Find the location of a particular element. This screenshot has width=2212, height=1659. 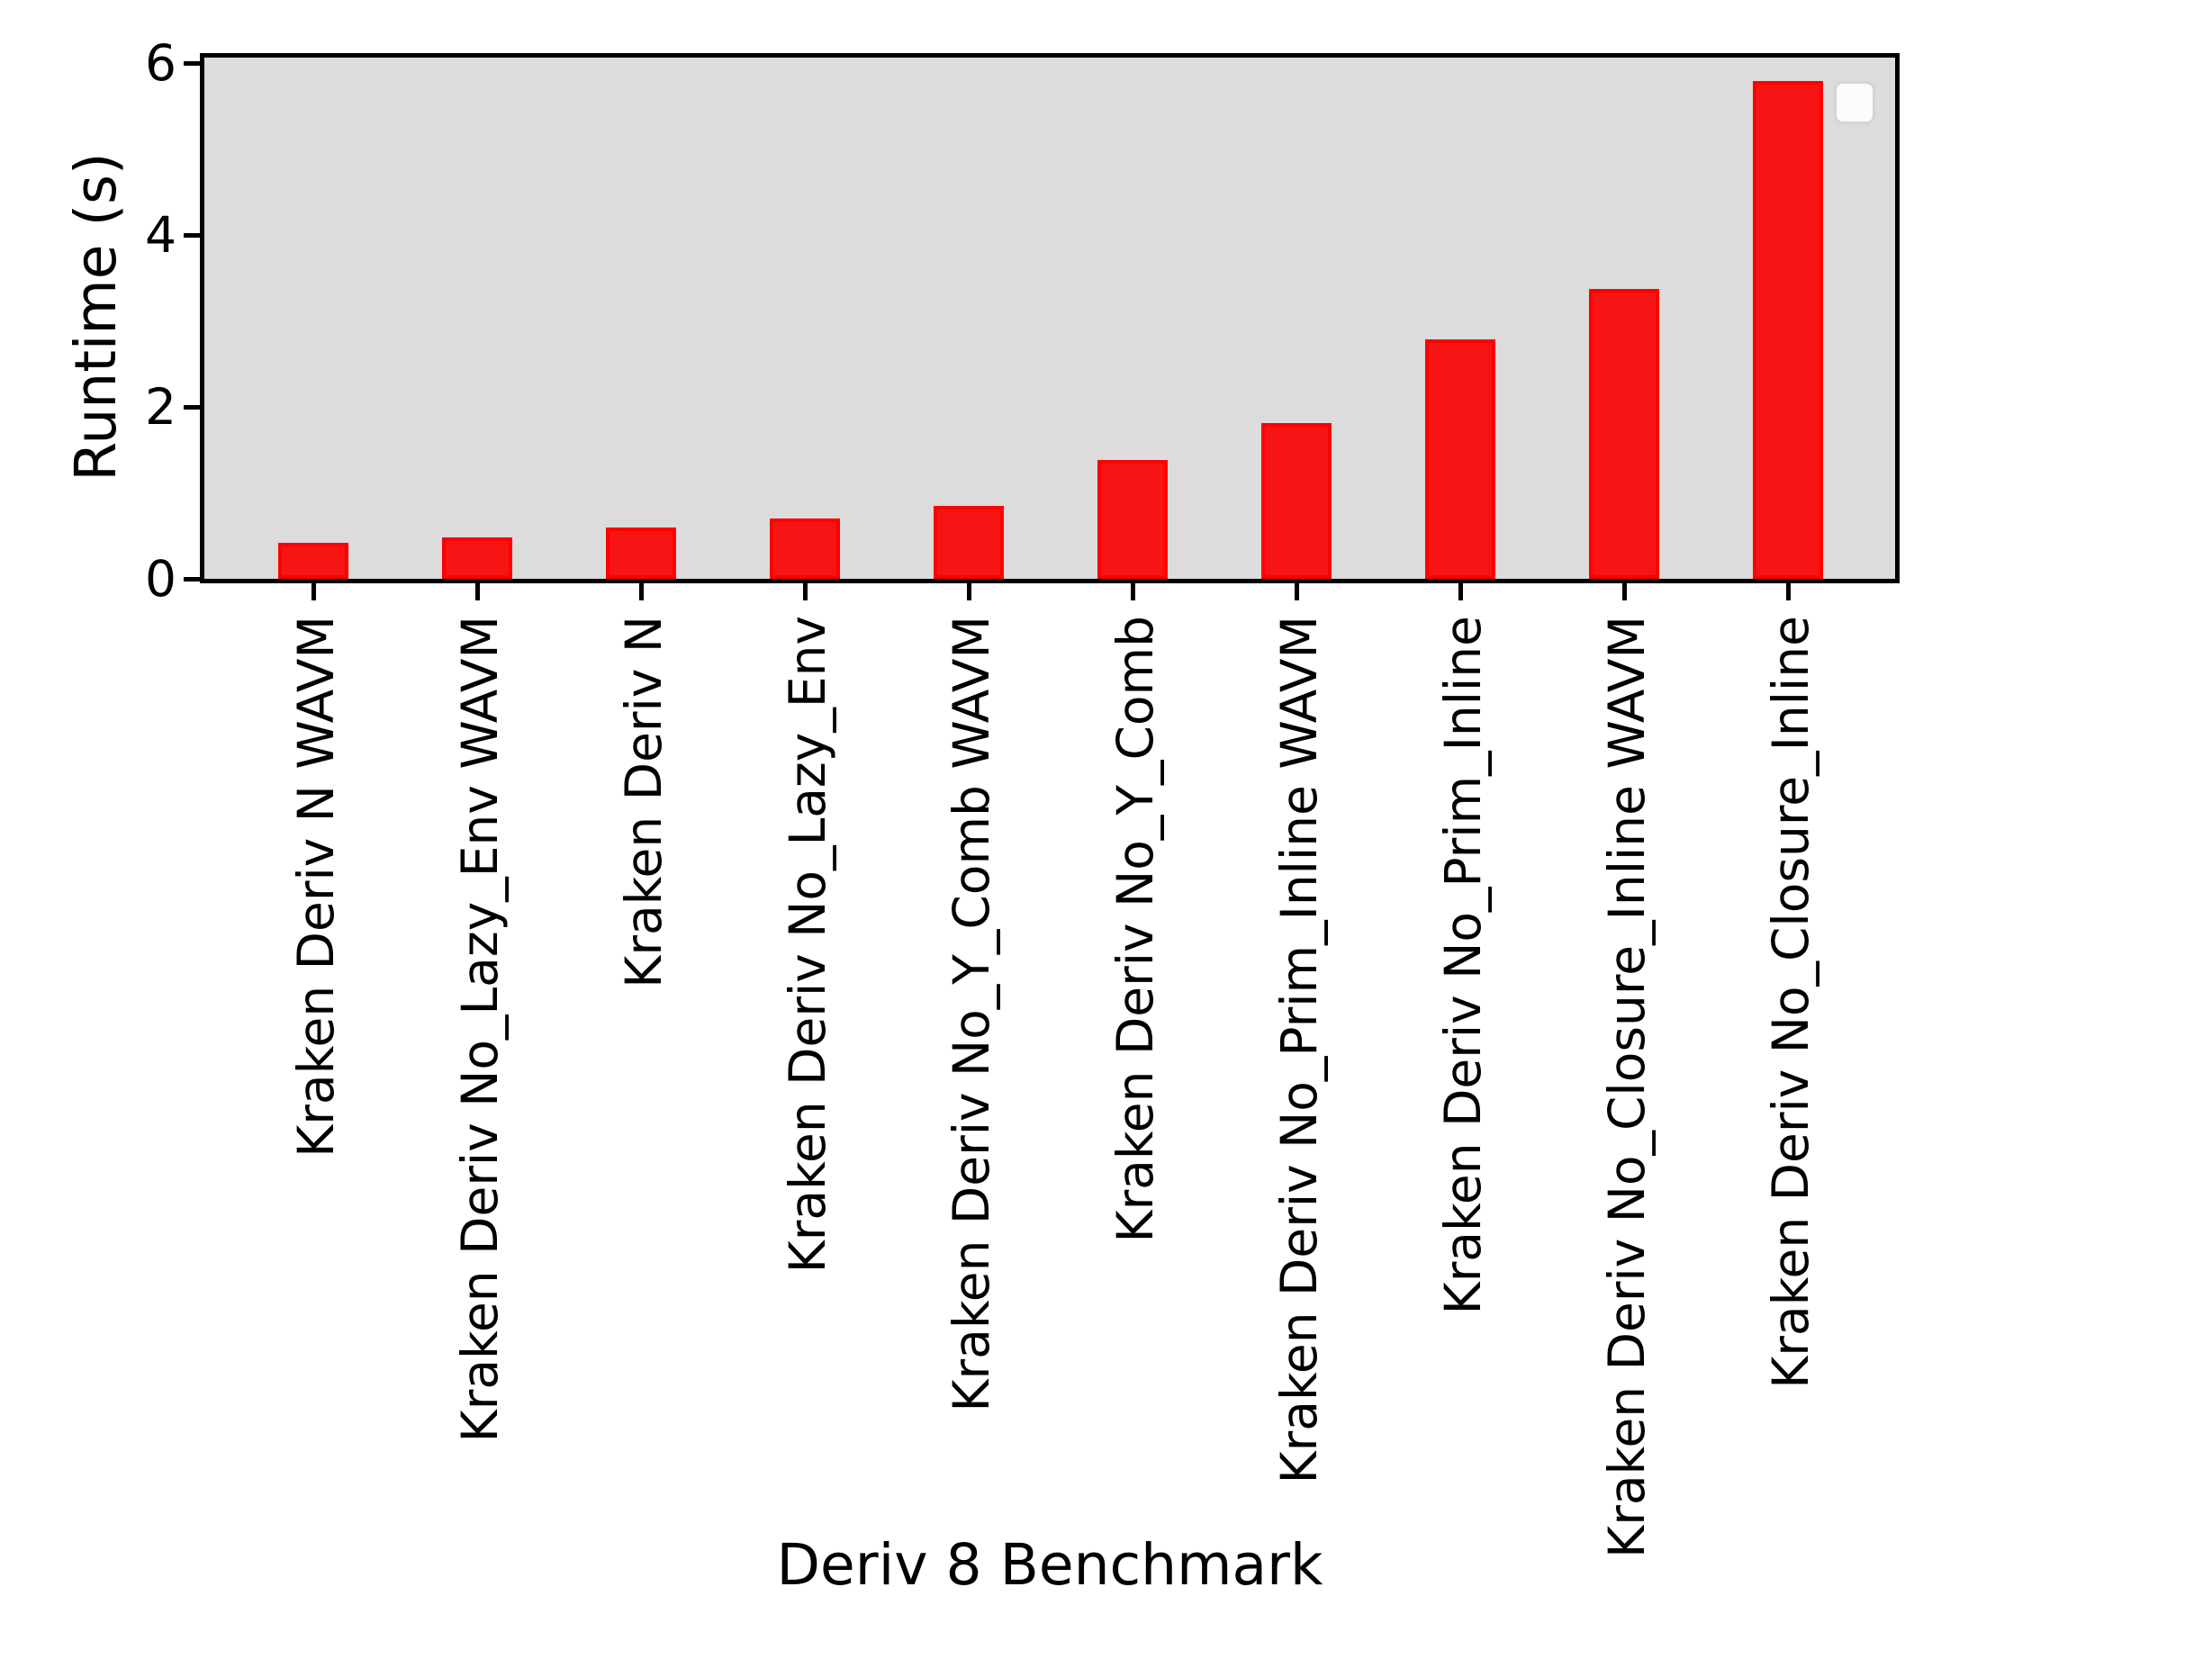

y-tick-label: 4 is located at coordinates (160, 235).